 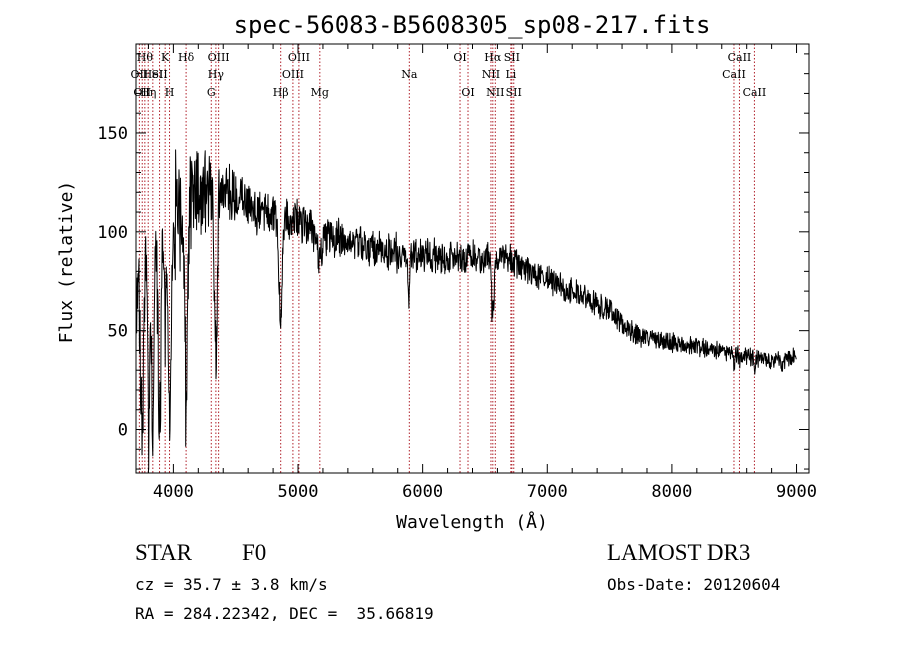 What do you see at coordinates (173, 492) in the screenshot?
I see `x-tick-label-4000: 4000` at bounding box center [173, 492].